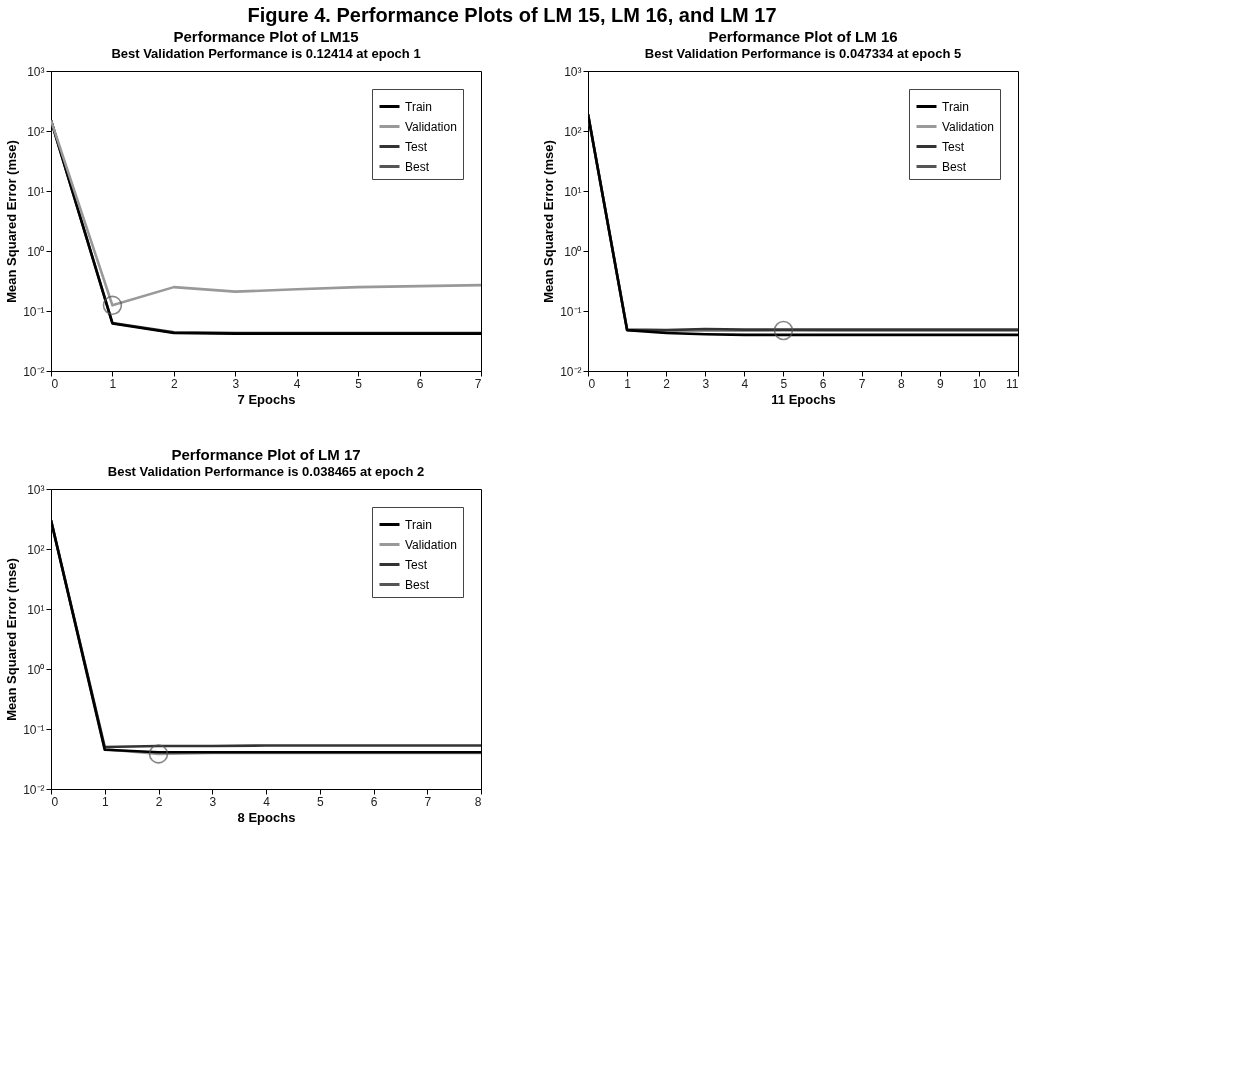 This screenshot has height=1069, width=1248. I want to click on chart-subtitle: Best Validation Performance is 0.12414 at epoch 1, so click(266, 53).